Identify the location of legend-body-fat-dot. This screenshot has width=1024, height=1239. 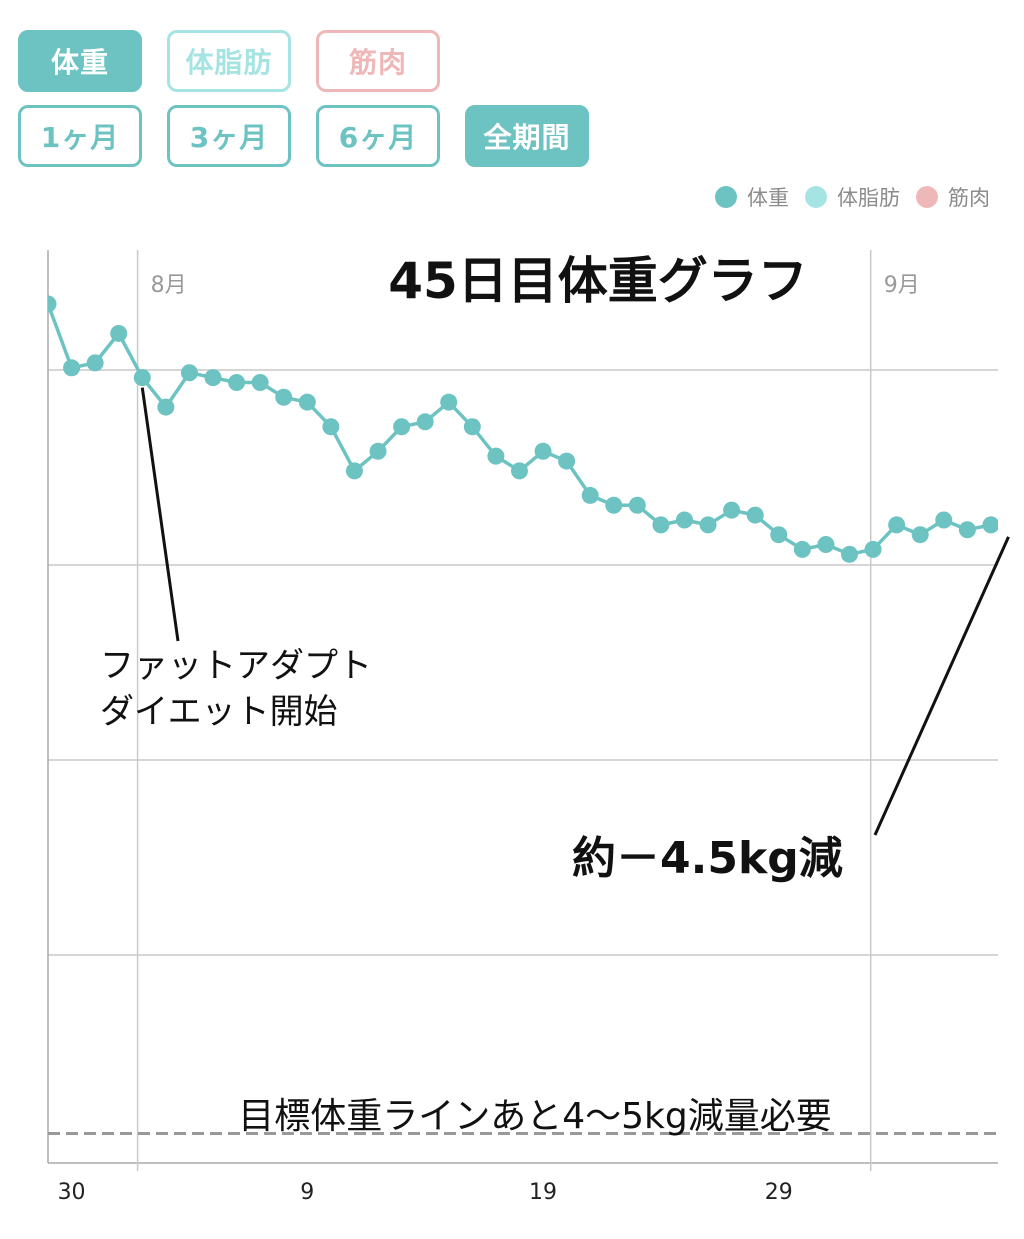
(816, 197).